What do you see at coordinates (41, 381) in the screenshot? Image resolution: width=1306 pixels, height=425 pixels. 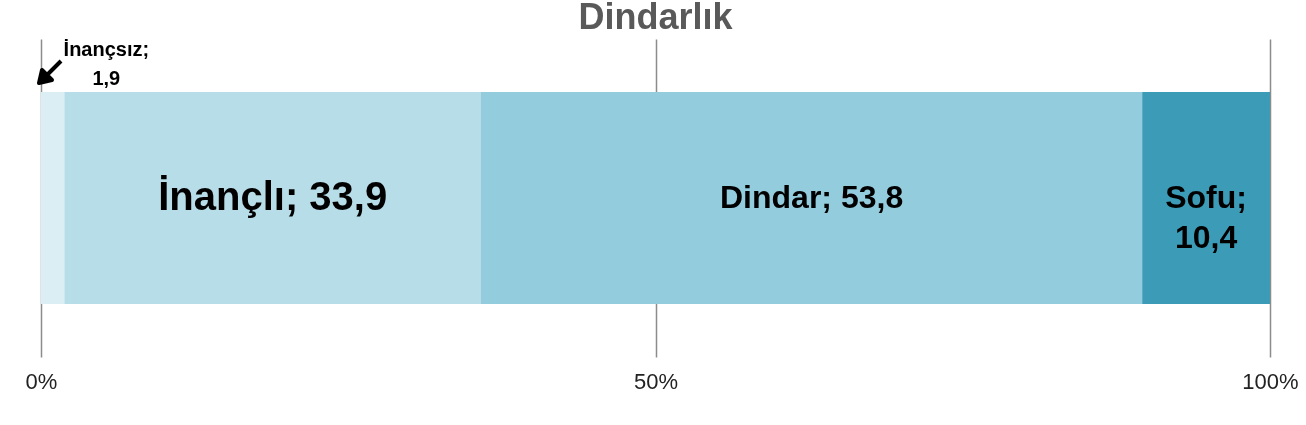 I see `x-tick-label: 0%` at bounding box center [41, 381].